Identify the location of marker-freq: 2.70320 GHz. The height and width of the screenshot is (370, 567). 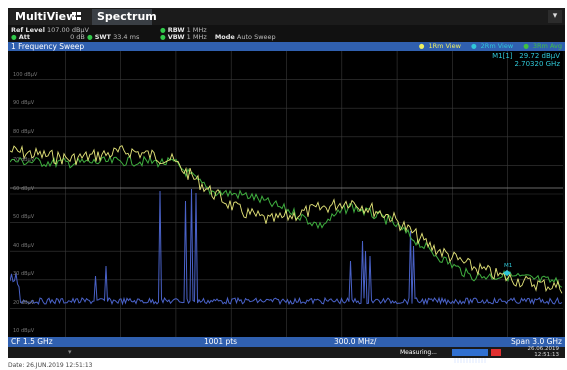
(537, 64).